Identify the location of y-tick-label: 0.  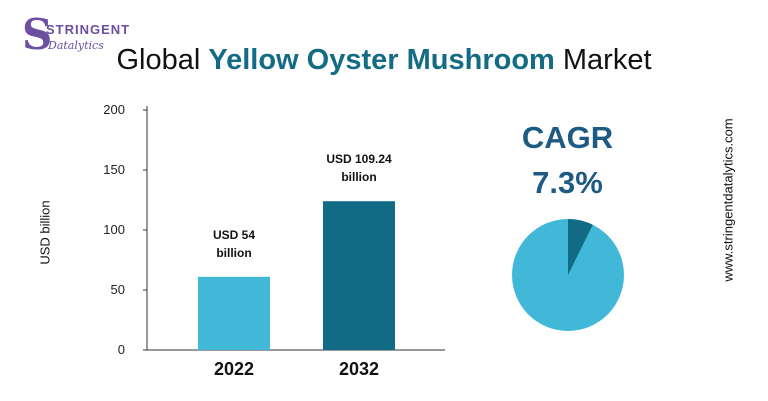
(121, 349).